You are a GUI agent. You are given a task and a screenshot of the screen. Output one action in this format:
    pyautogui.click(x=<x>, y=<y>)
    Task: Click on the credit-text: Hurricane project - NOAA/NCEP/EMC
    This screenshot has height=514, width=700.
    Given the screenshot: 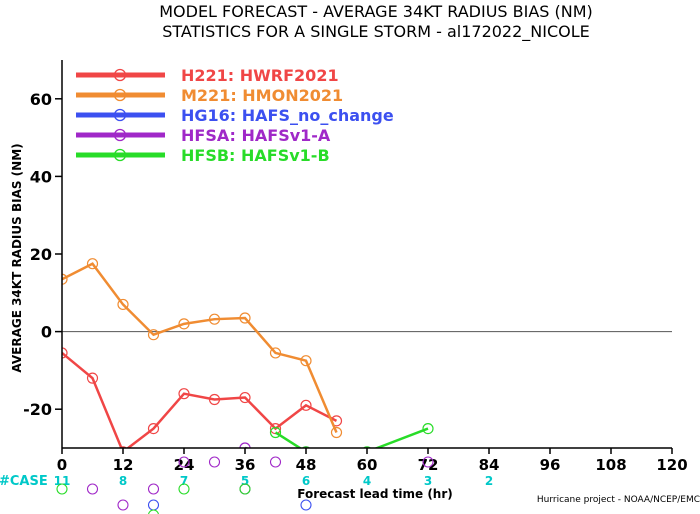 What is the action you would take?
    pyautogui.click(x=618, y=500)
    